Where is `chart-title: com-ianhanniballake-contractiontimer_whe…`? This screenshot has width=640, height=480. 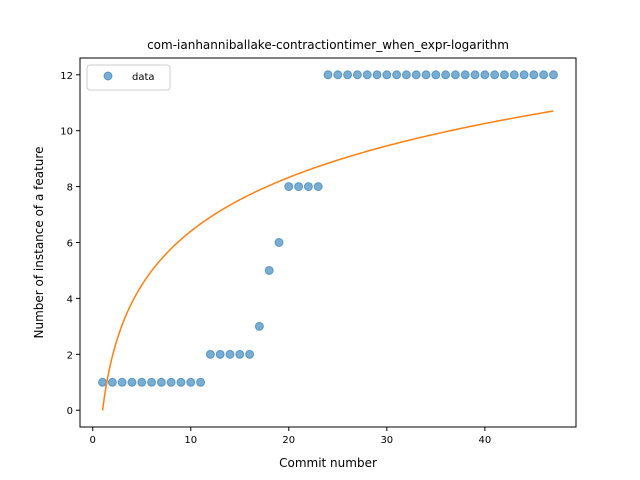 chart-title: com-ianhanniballake-contractiontimer_whe… is located at coordinates (328, 45).